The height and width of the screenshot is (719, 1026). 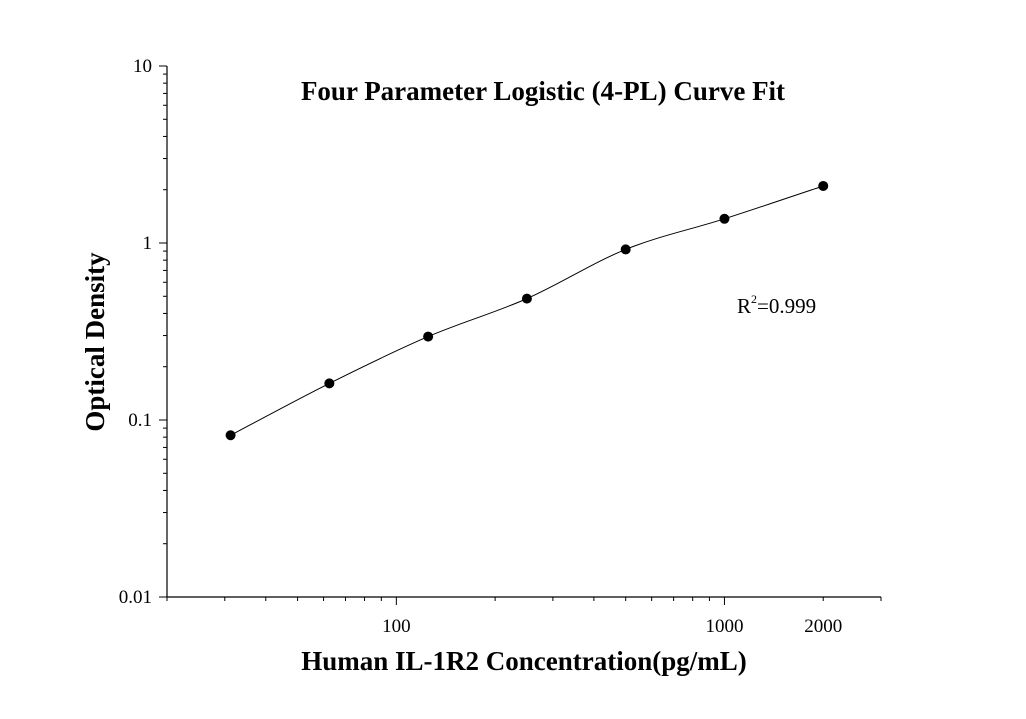 I want to click on r-squared-annotation: R2=0.999, so click(x=776, y=305).